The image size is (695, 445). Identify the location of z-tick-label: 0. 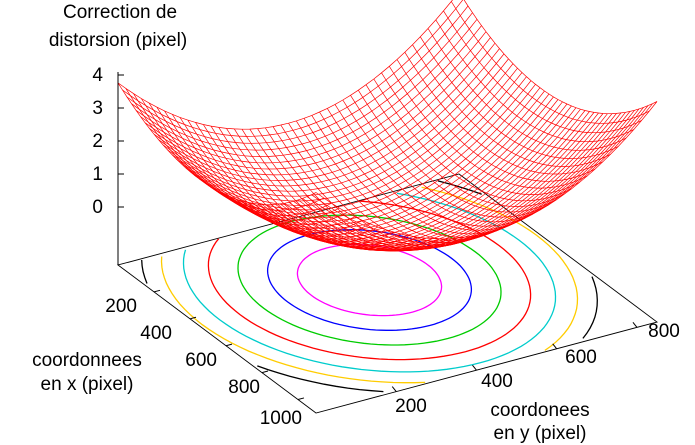
(97, 207).